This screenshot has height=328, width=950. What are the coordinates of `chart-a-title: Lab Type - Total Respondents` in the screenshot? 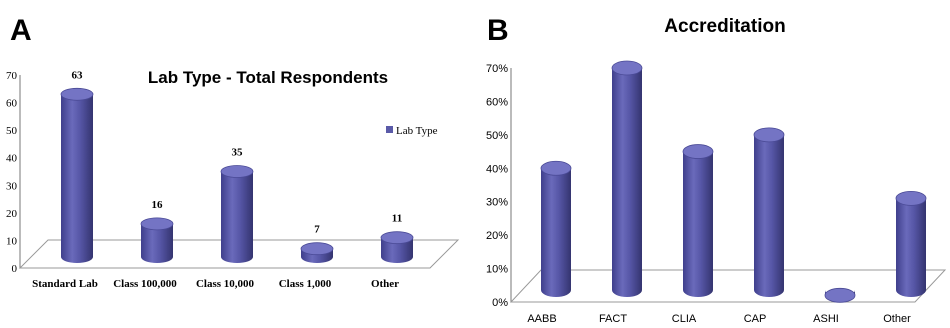 It's located at (268, 77).